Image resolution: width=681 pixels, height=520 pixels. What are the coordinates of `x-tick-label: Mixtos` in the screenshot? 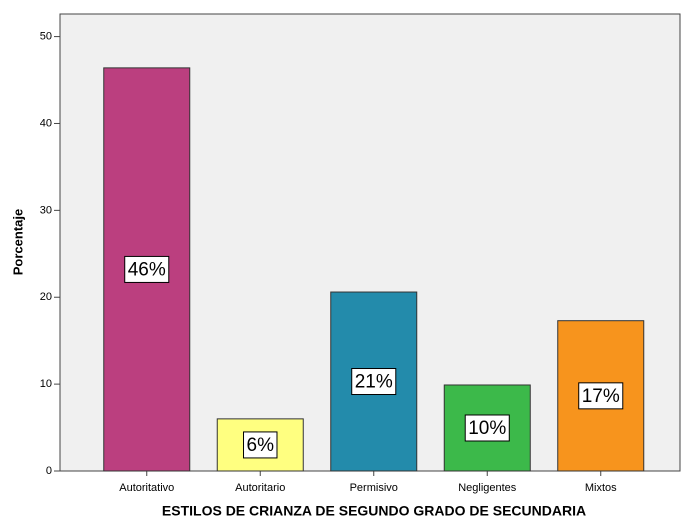 It's located at (601, 488).